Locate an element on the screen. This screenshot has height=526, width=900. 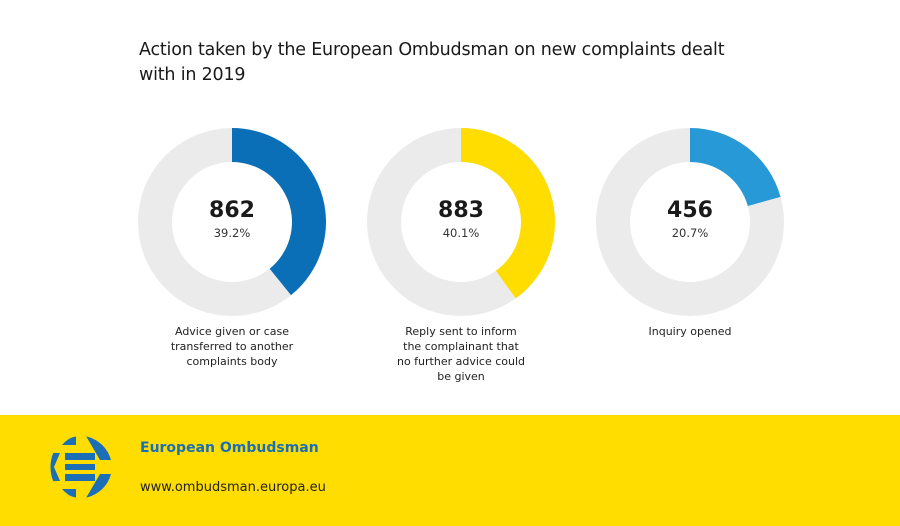
donut-label-line: transferred to another is located at coordinates (232, 346).